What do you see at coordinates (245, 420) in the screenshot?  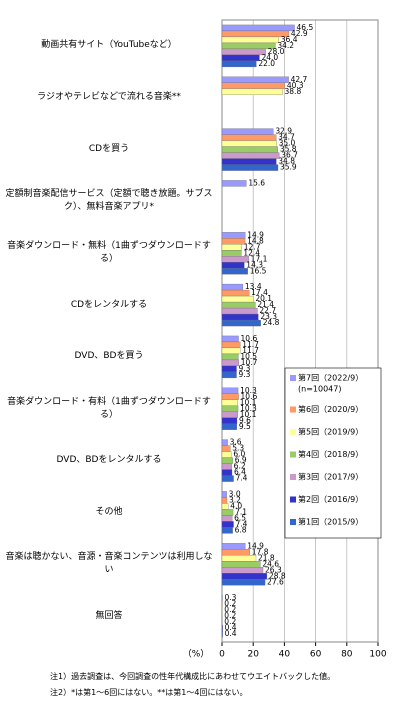 I see `value-label: 9.6` at bounding box center [245, 420].